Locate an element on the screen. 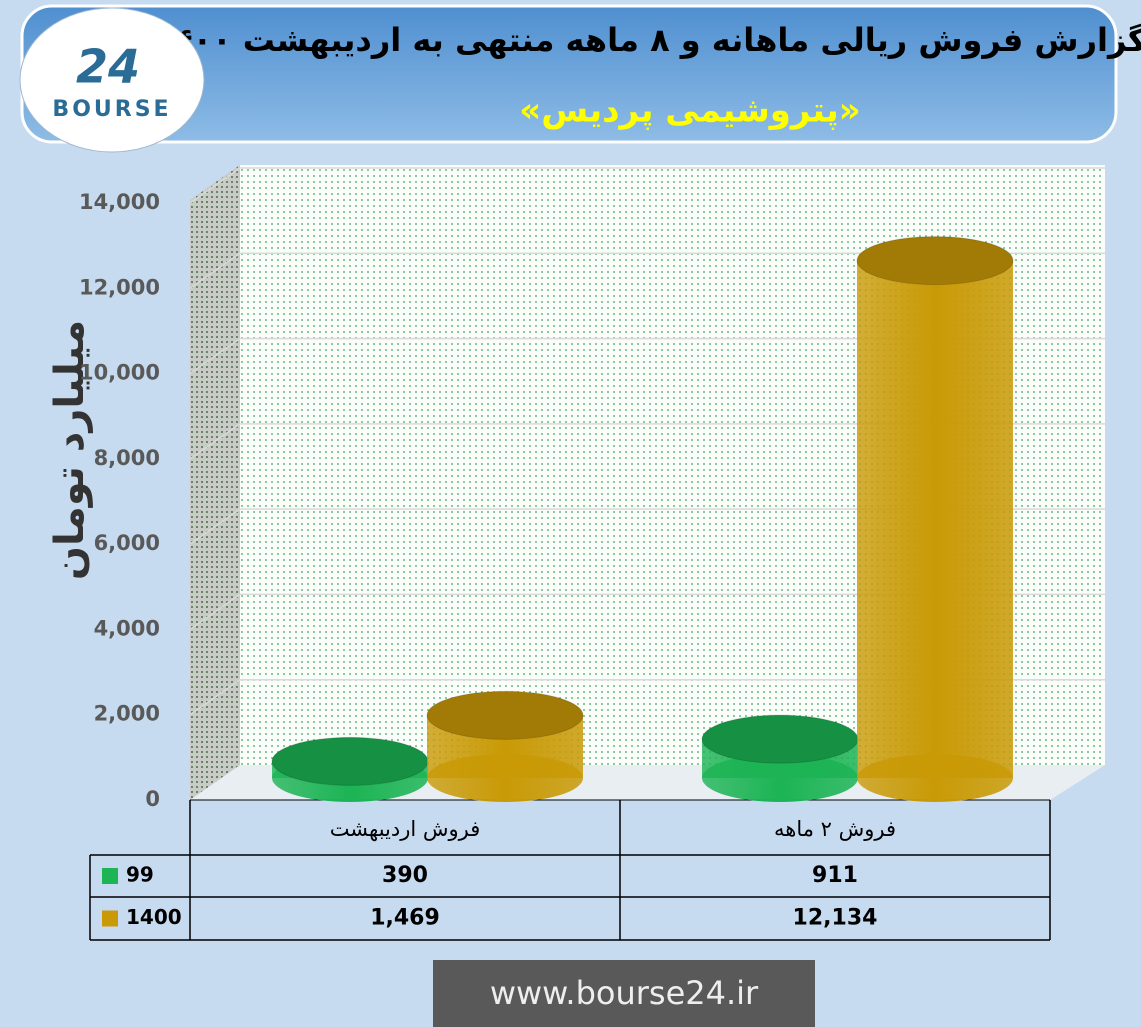 This screenshot has height=1027, width=1141. y-tick-label: 10,000 is located at coordinates (119, 373).